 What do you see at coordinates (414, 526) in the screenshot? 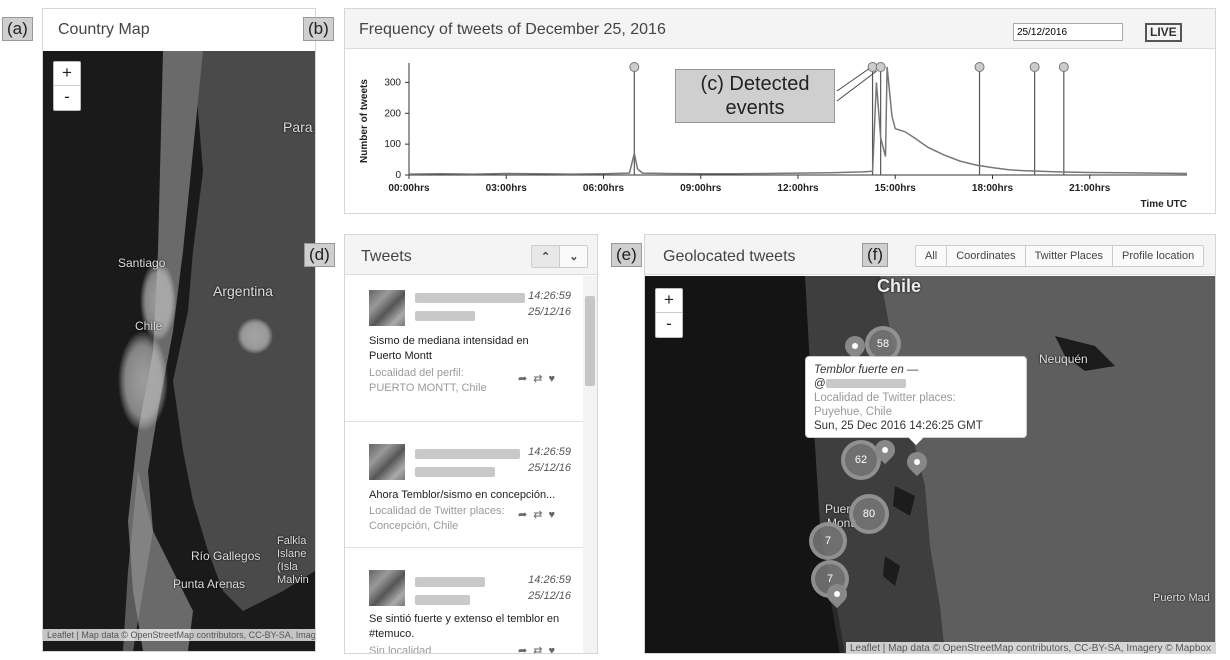
I see `tweet-location-value: Concepción, Chile` at bounding box center [414, 526].